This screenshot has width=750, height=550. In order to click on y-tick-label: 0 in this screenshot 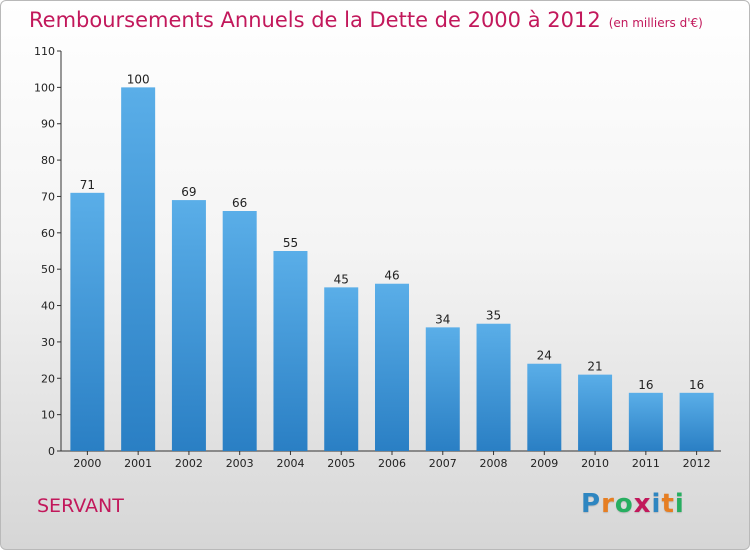, I will do `click(51, 451)`.